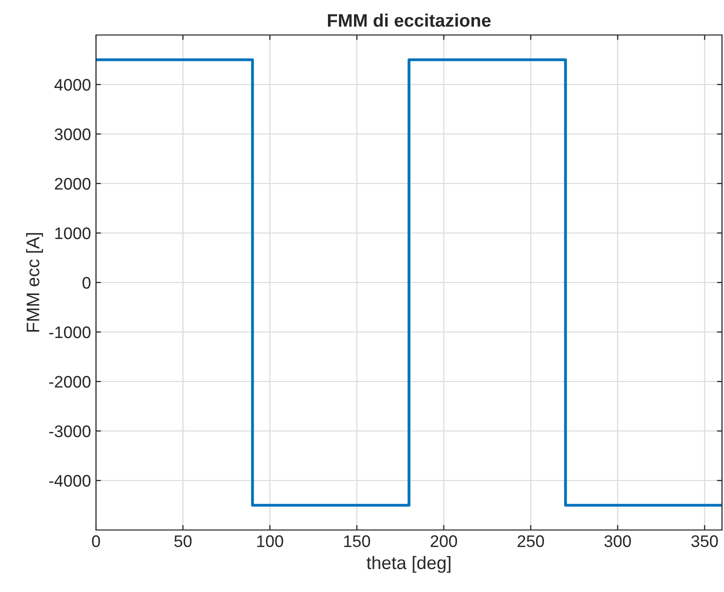  I want to click on y-tick-label: 4000, so click(72, 84).